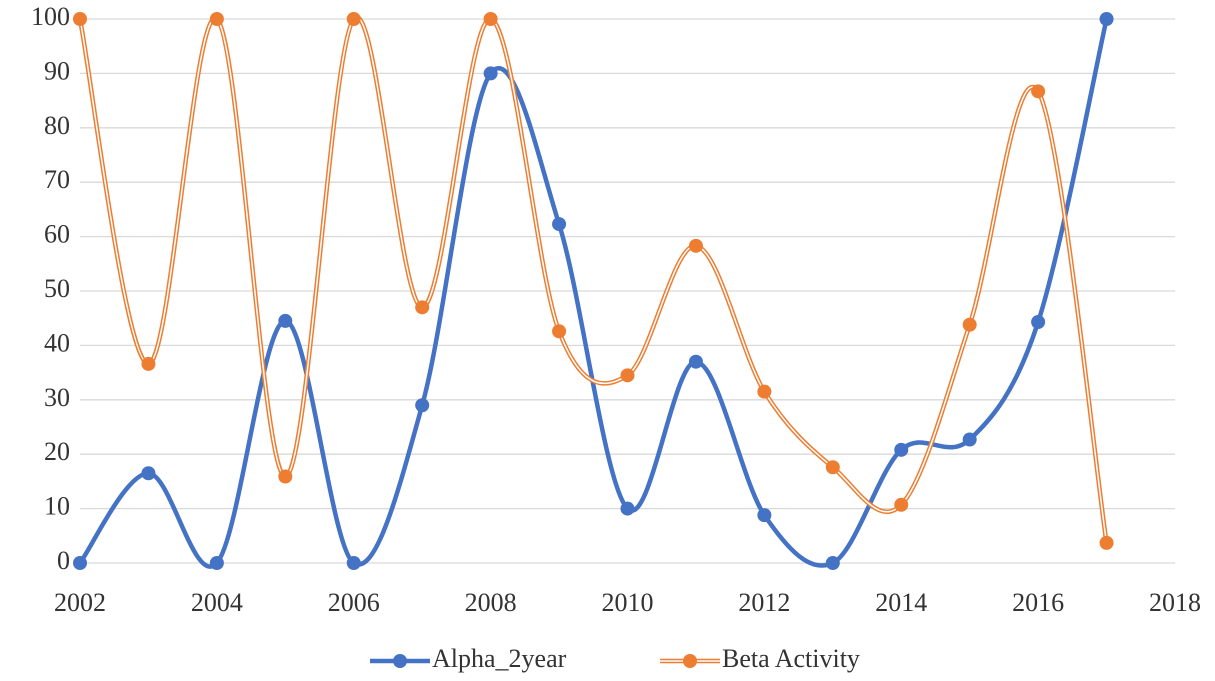 This screenshot has width=1215, height=681. I want to click on x-tick-label: 2012, so click(764, 602).